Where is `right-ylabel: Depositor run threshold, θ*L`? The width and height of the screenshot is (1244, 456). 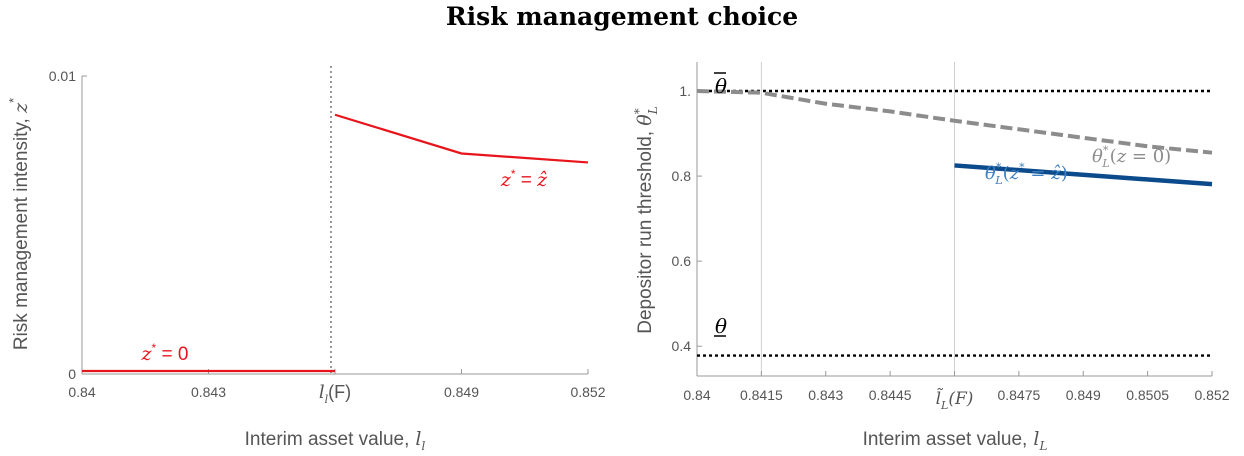
right-ylabel: Depositor run threshold, θ*L is located at coordinates (646, 220).